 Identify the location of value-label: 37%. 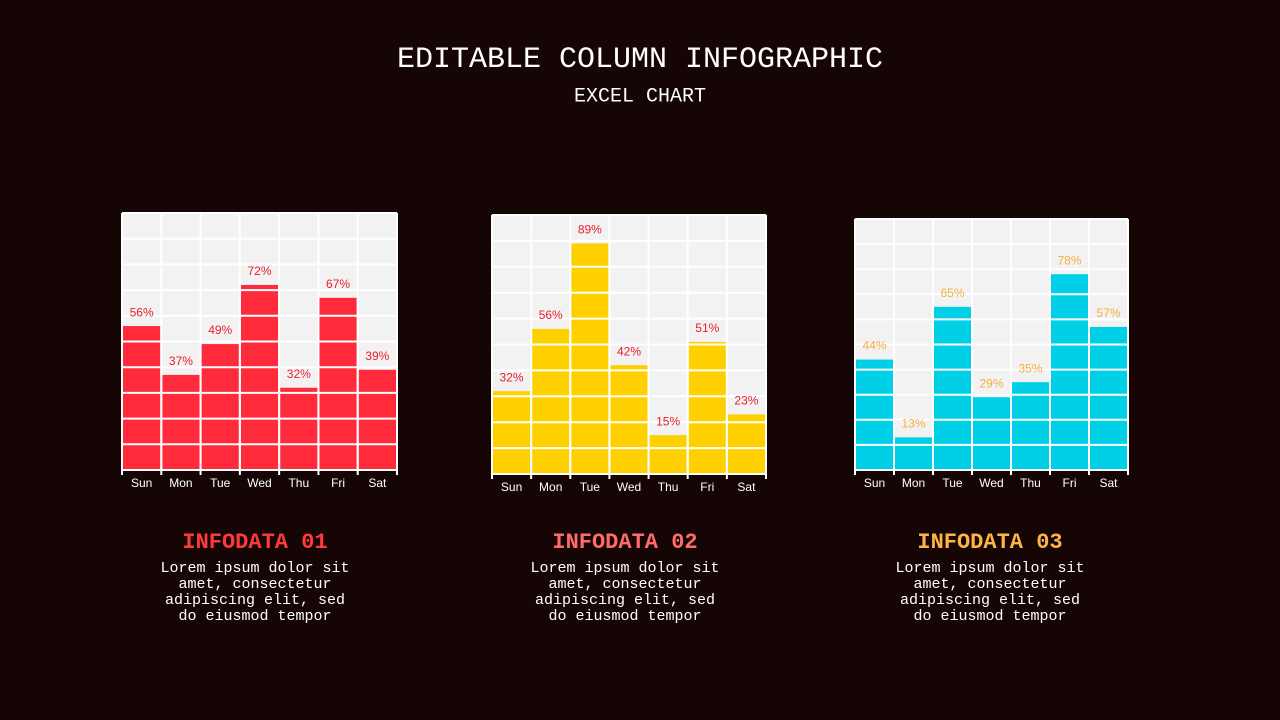
(181, 361).